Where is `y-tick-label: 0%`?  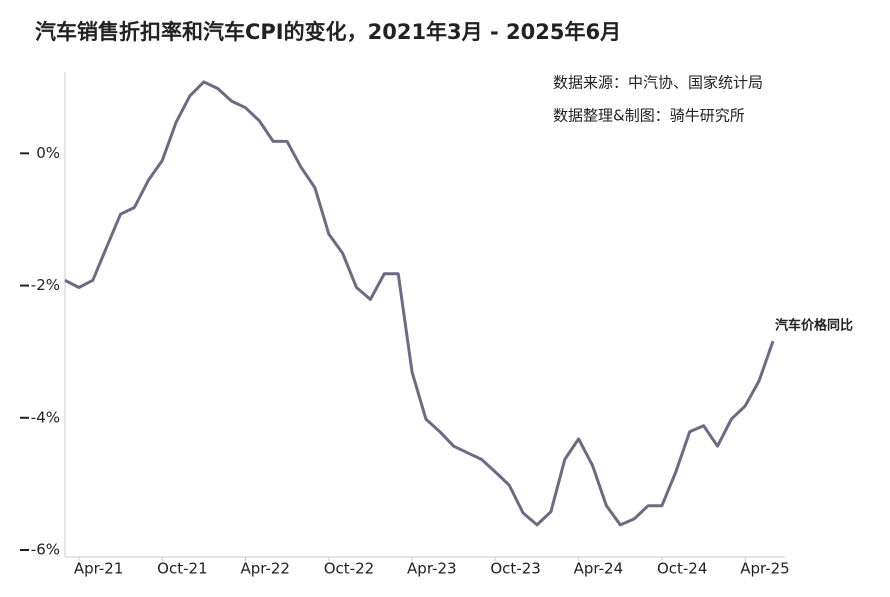
y-tick-label: 0% is located at coordinates (48, 153).